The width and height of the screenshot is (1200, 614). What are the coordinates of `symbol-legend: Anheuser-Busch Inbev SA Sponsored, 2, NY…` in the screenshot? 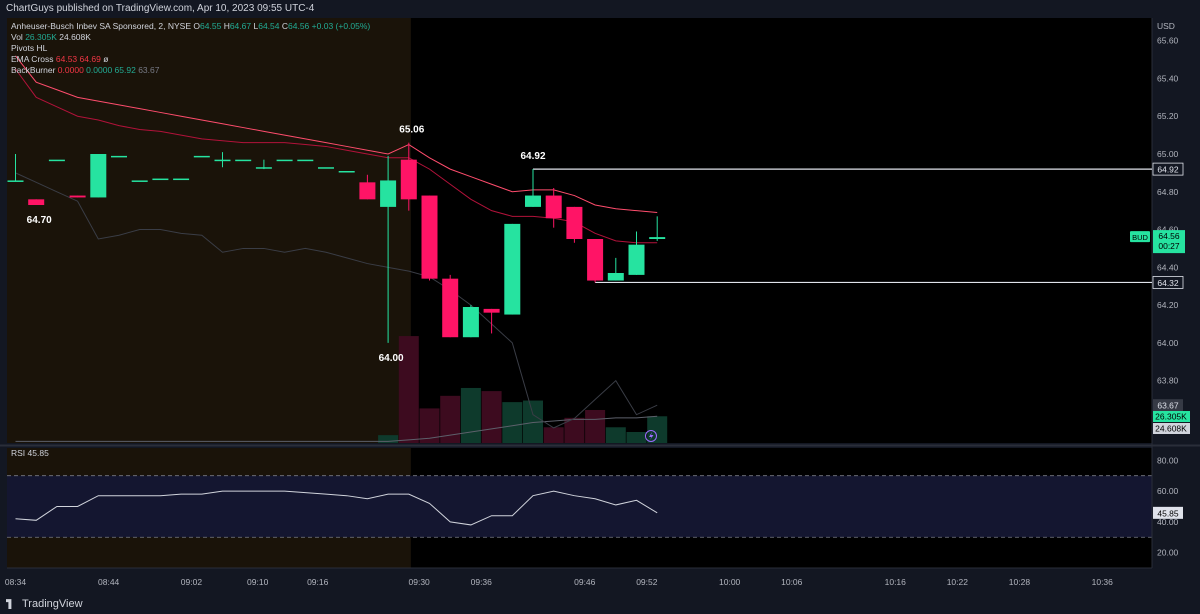 It's located at (190, 26).